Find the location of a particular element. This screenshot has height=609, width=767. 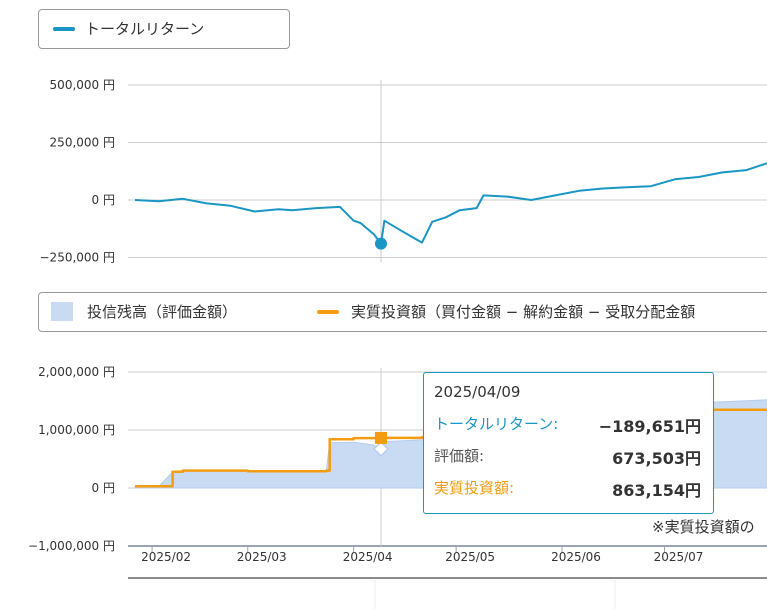

bottom-y-tick-label: 2,000,000 円 is located at coordinates (76, 372).